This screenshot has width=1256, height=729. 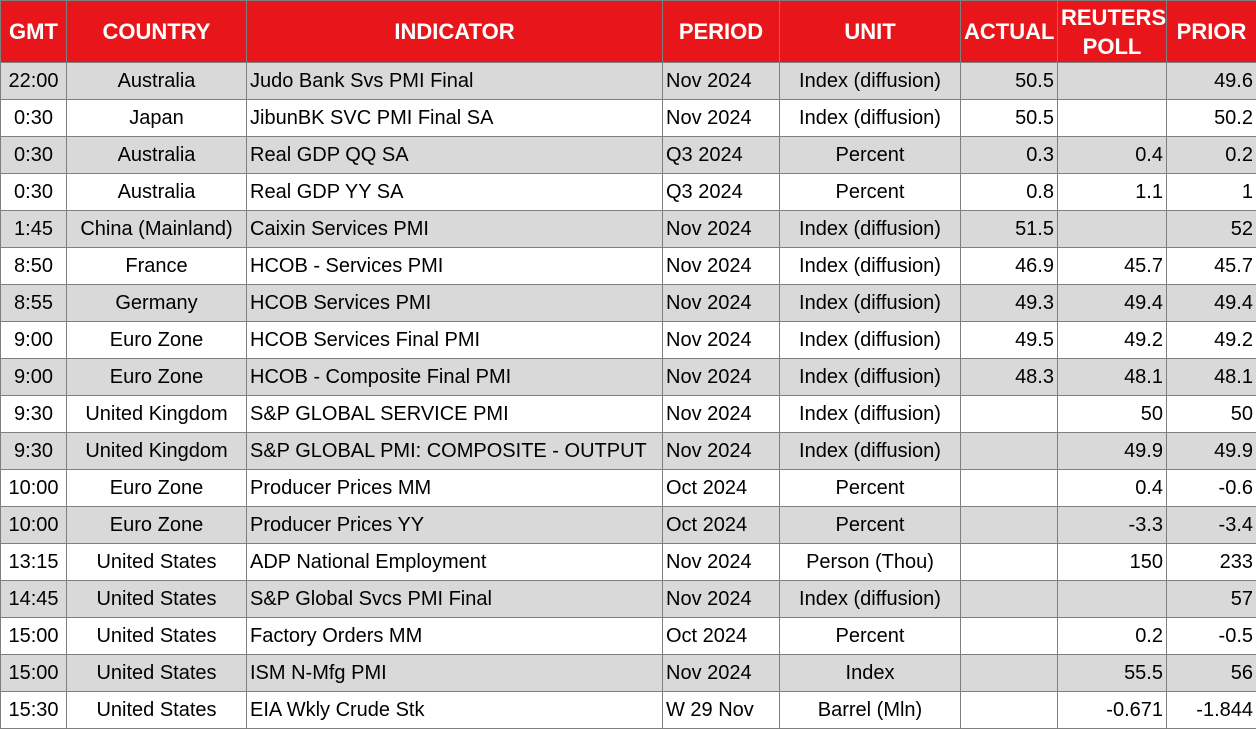 What do you see at coordinates (455, 266) in the screenshot?
I see `cell-indicator: HCOB - Services PMI` at bounding box center [455, 266].